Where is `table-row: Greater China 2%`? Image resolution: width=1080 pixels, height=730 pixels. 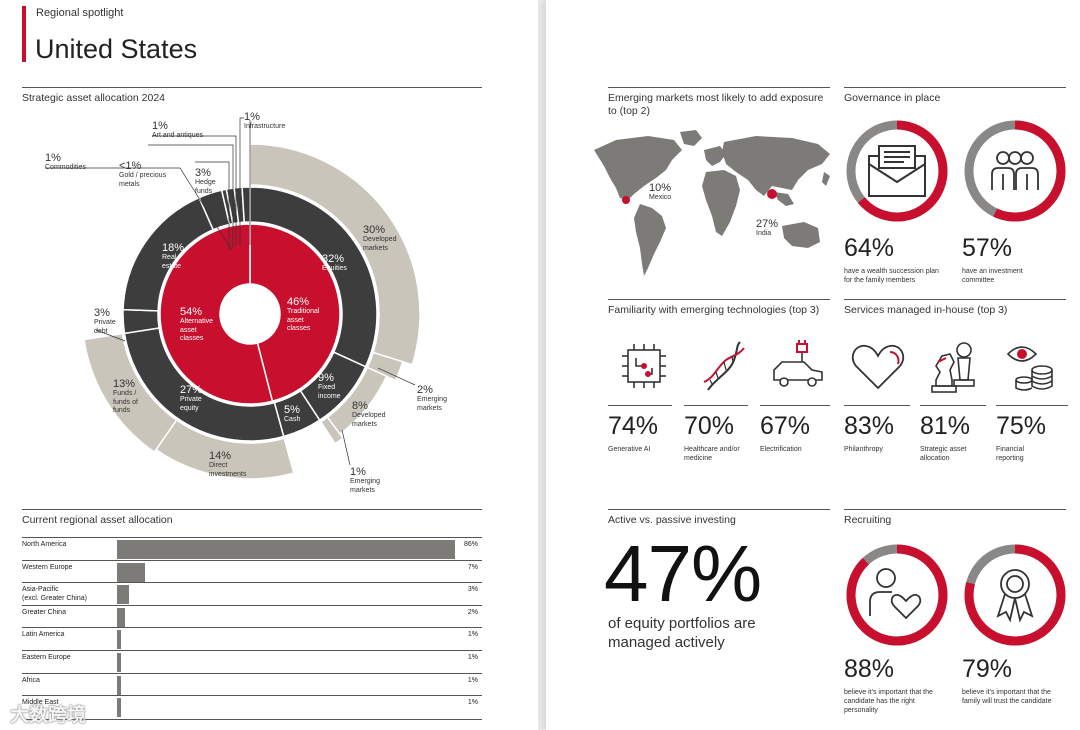 table-row: Greater China 2% is located at coordinates (252, 616).